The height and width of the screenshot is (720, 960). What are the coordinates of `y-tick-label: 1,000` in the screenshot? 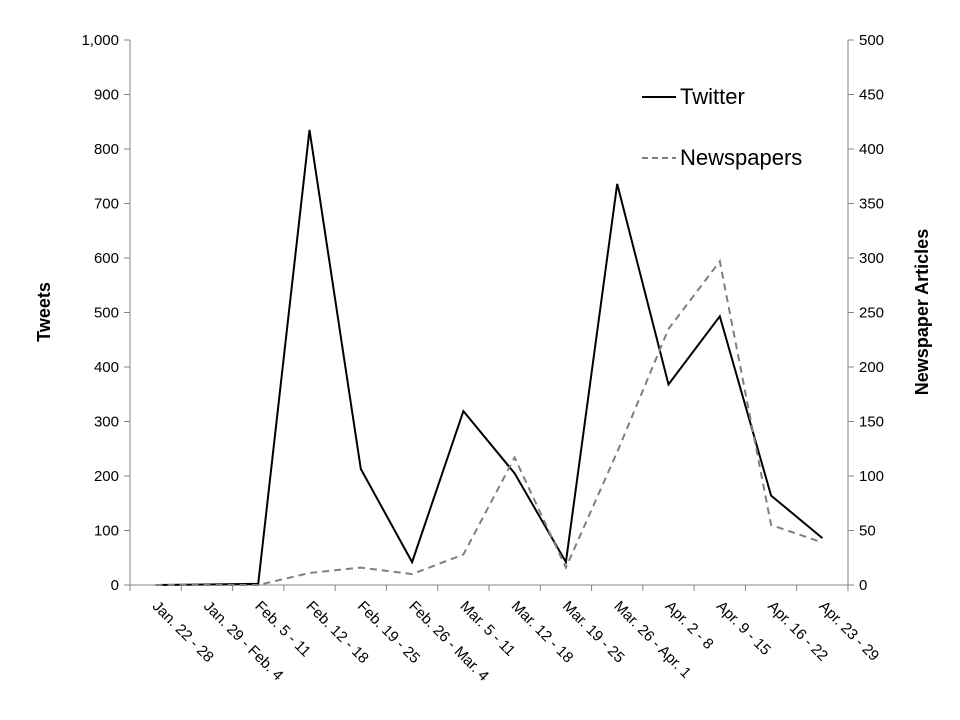 It's located at (100, 40).